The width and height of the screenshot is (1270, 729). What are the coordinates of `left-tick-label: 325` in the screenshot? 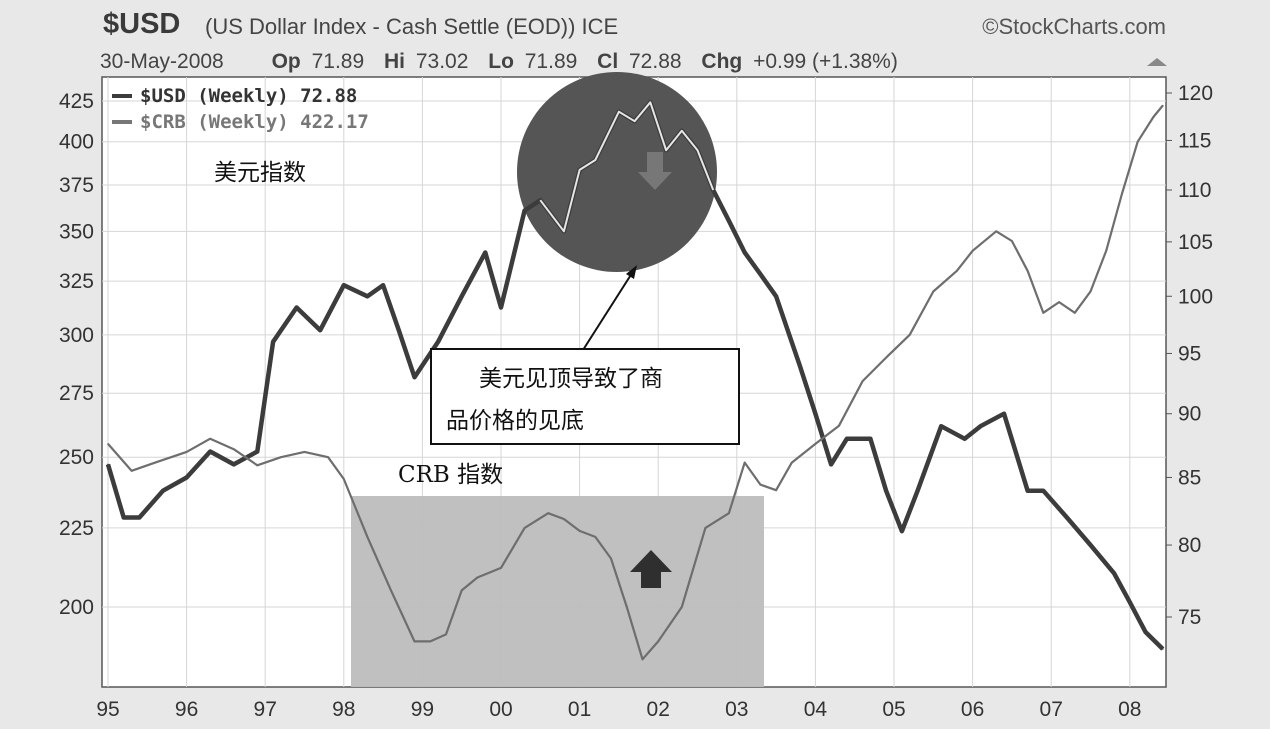 It's located at (76, 281).